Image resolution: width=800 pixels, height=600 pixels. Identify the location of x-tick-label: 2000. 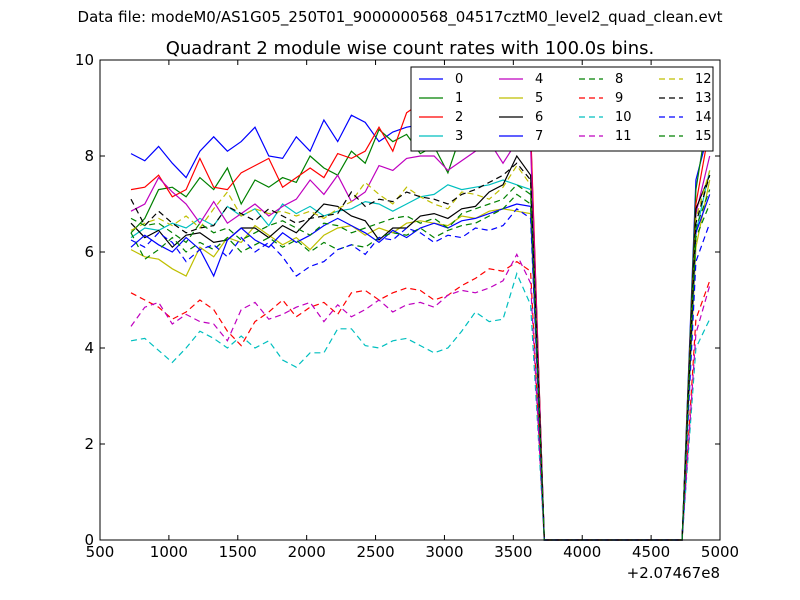
(307, 552).